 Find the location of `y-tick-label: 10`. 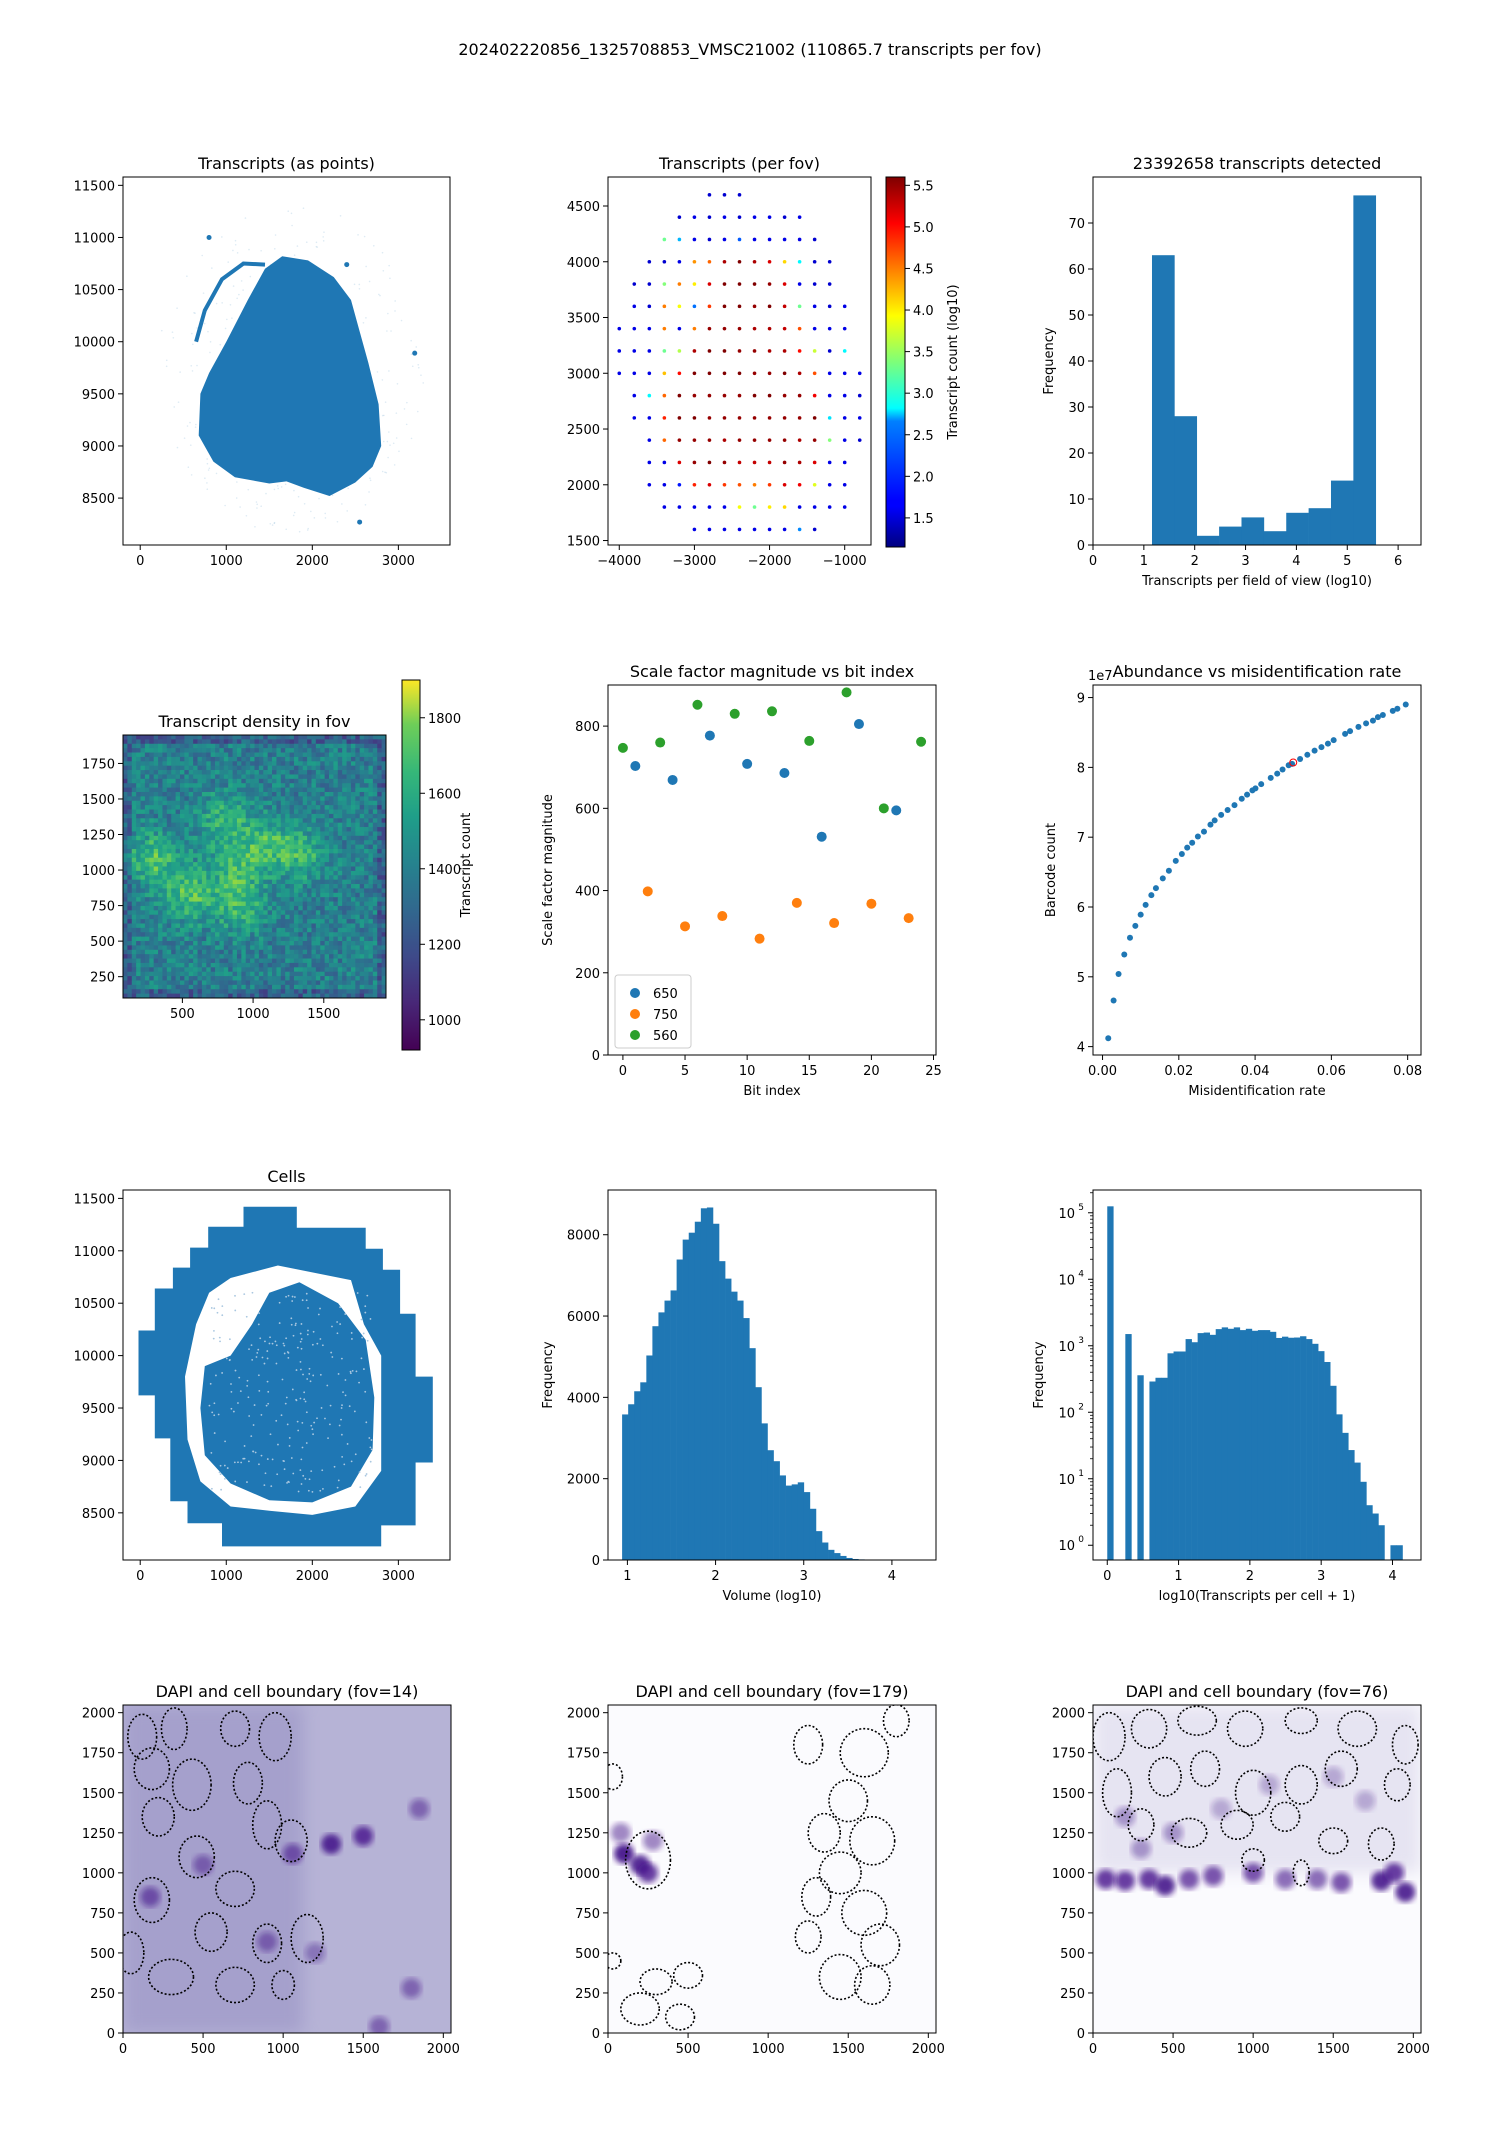

y-tick-label: 10 is located at coordinates (1066, 1280).